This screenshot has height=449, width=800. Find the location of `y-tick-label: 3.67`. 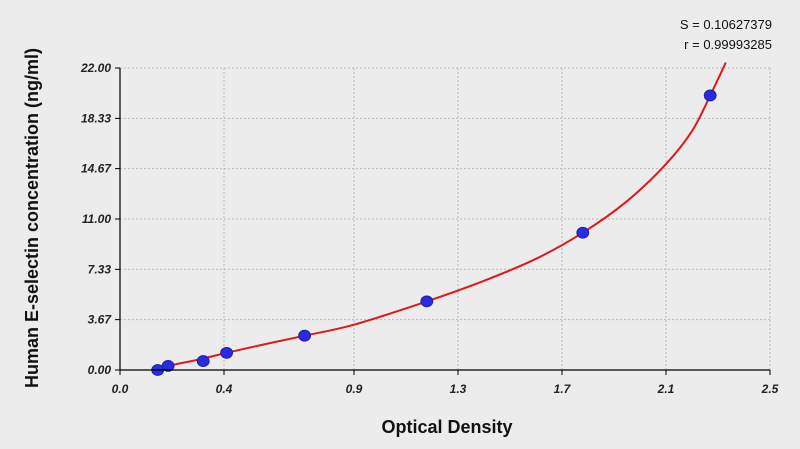

y-tick-label: 3.67 is located at coordinates (100, 320).